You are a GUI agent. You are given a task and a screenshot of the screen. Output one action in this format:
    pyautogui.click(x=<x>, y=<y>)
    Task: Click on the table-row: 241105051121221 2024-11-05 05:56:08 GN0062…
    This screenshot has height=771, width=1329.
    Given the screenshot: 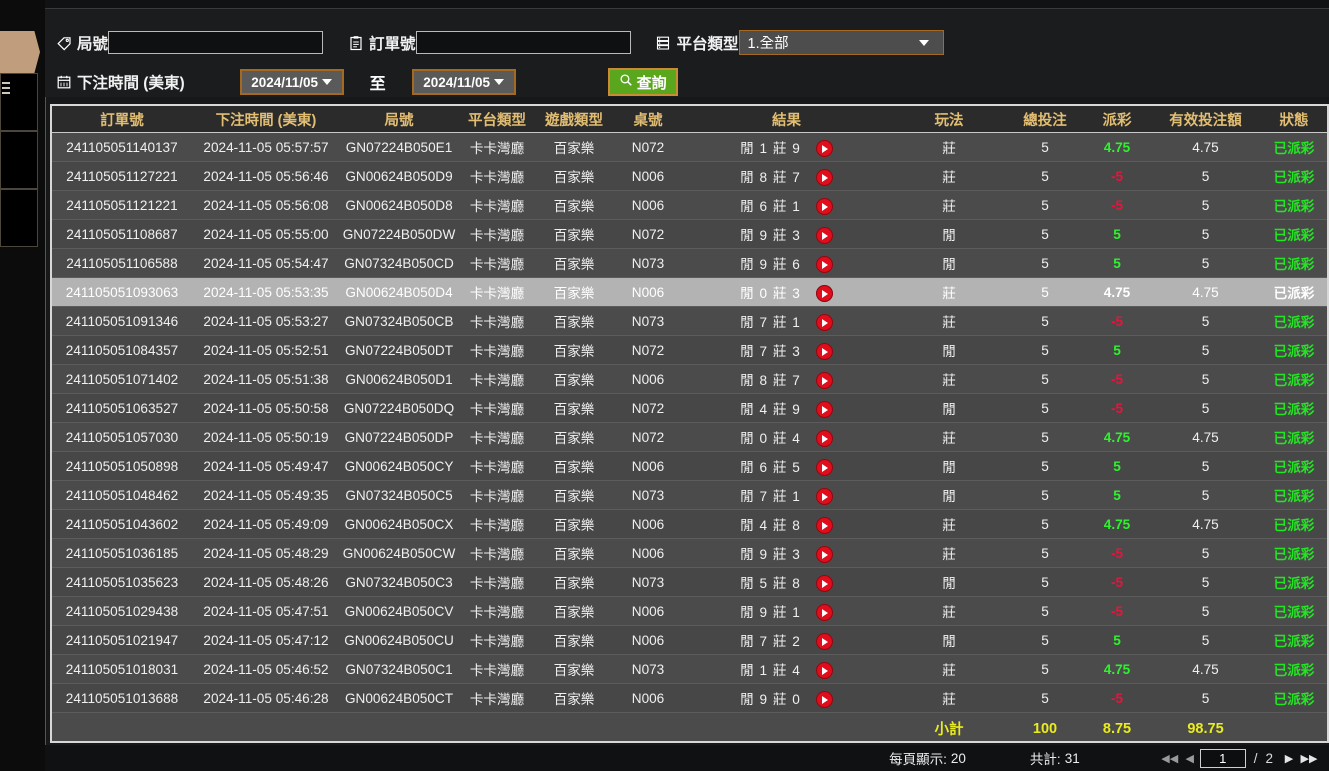 What is the action you would take?
    pyautogui.click(x=689, y=205)
    